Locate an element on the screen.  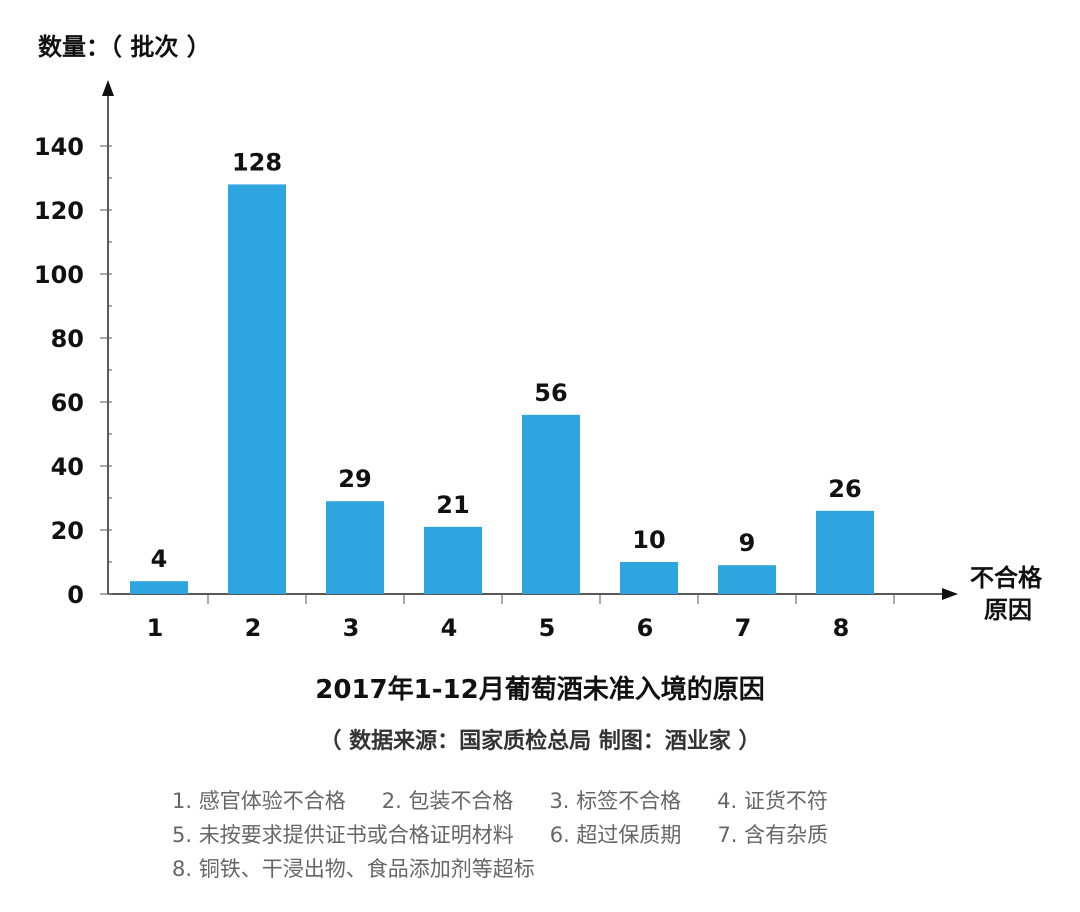
x-tick-label-6: 6 is located at coordinates (645, 628).